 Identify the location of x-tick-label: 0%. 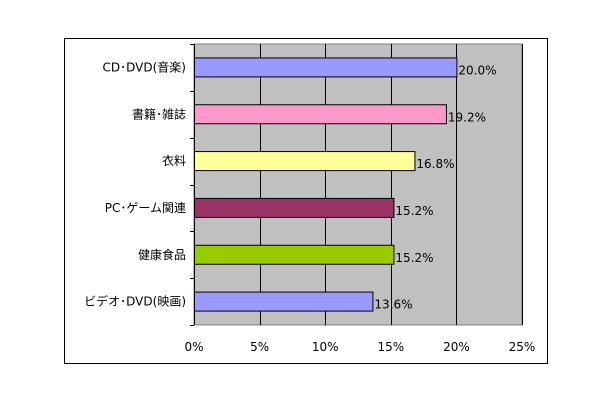
(193, 347).